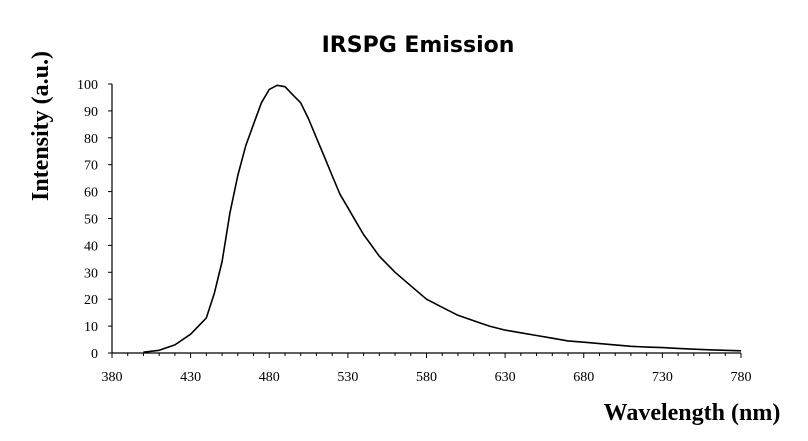 Image resolution: width=808 pixels, height=441 pixels. I want to click on y-tick-label: 40, so click(91, 246).